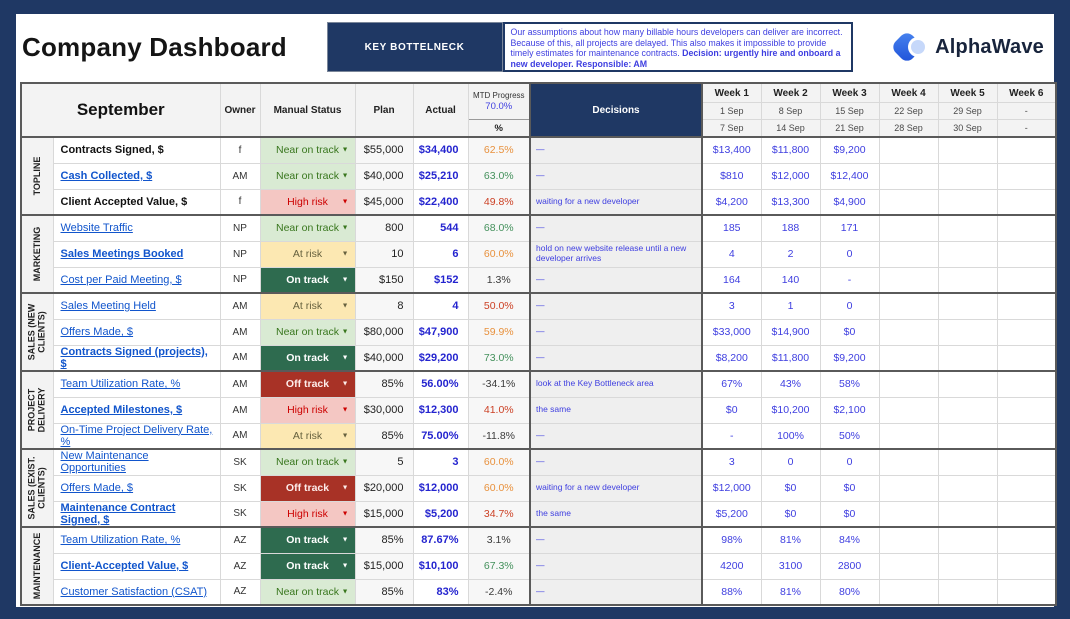 The width and height of the screenshot is (1070, 619). Describe the element at coordinates (731, 110) in the screenshot. I see `week-1-header: Week 1 1 Sep 7 Sep` at that location.